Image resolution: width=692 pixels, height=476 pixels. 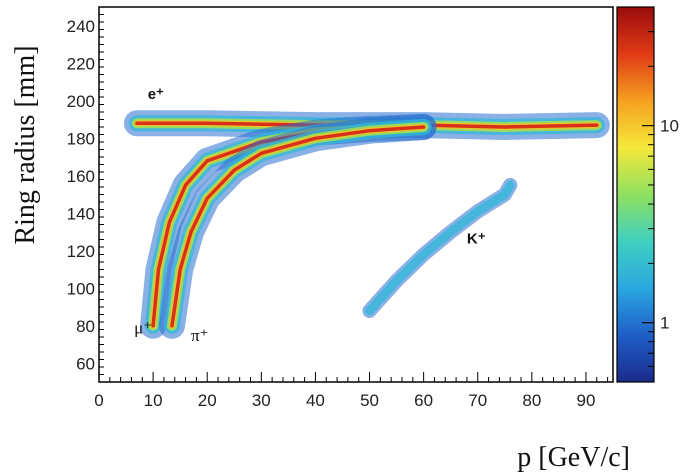 What do you see at coordinates (477, 400) in the screenshot?
I see `x-tick-label: 70` at bounding box center [477, 400].